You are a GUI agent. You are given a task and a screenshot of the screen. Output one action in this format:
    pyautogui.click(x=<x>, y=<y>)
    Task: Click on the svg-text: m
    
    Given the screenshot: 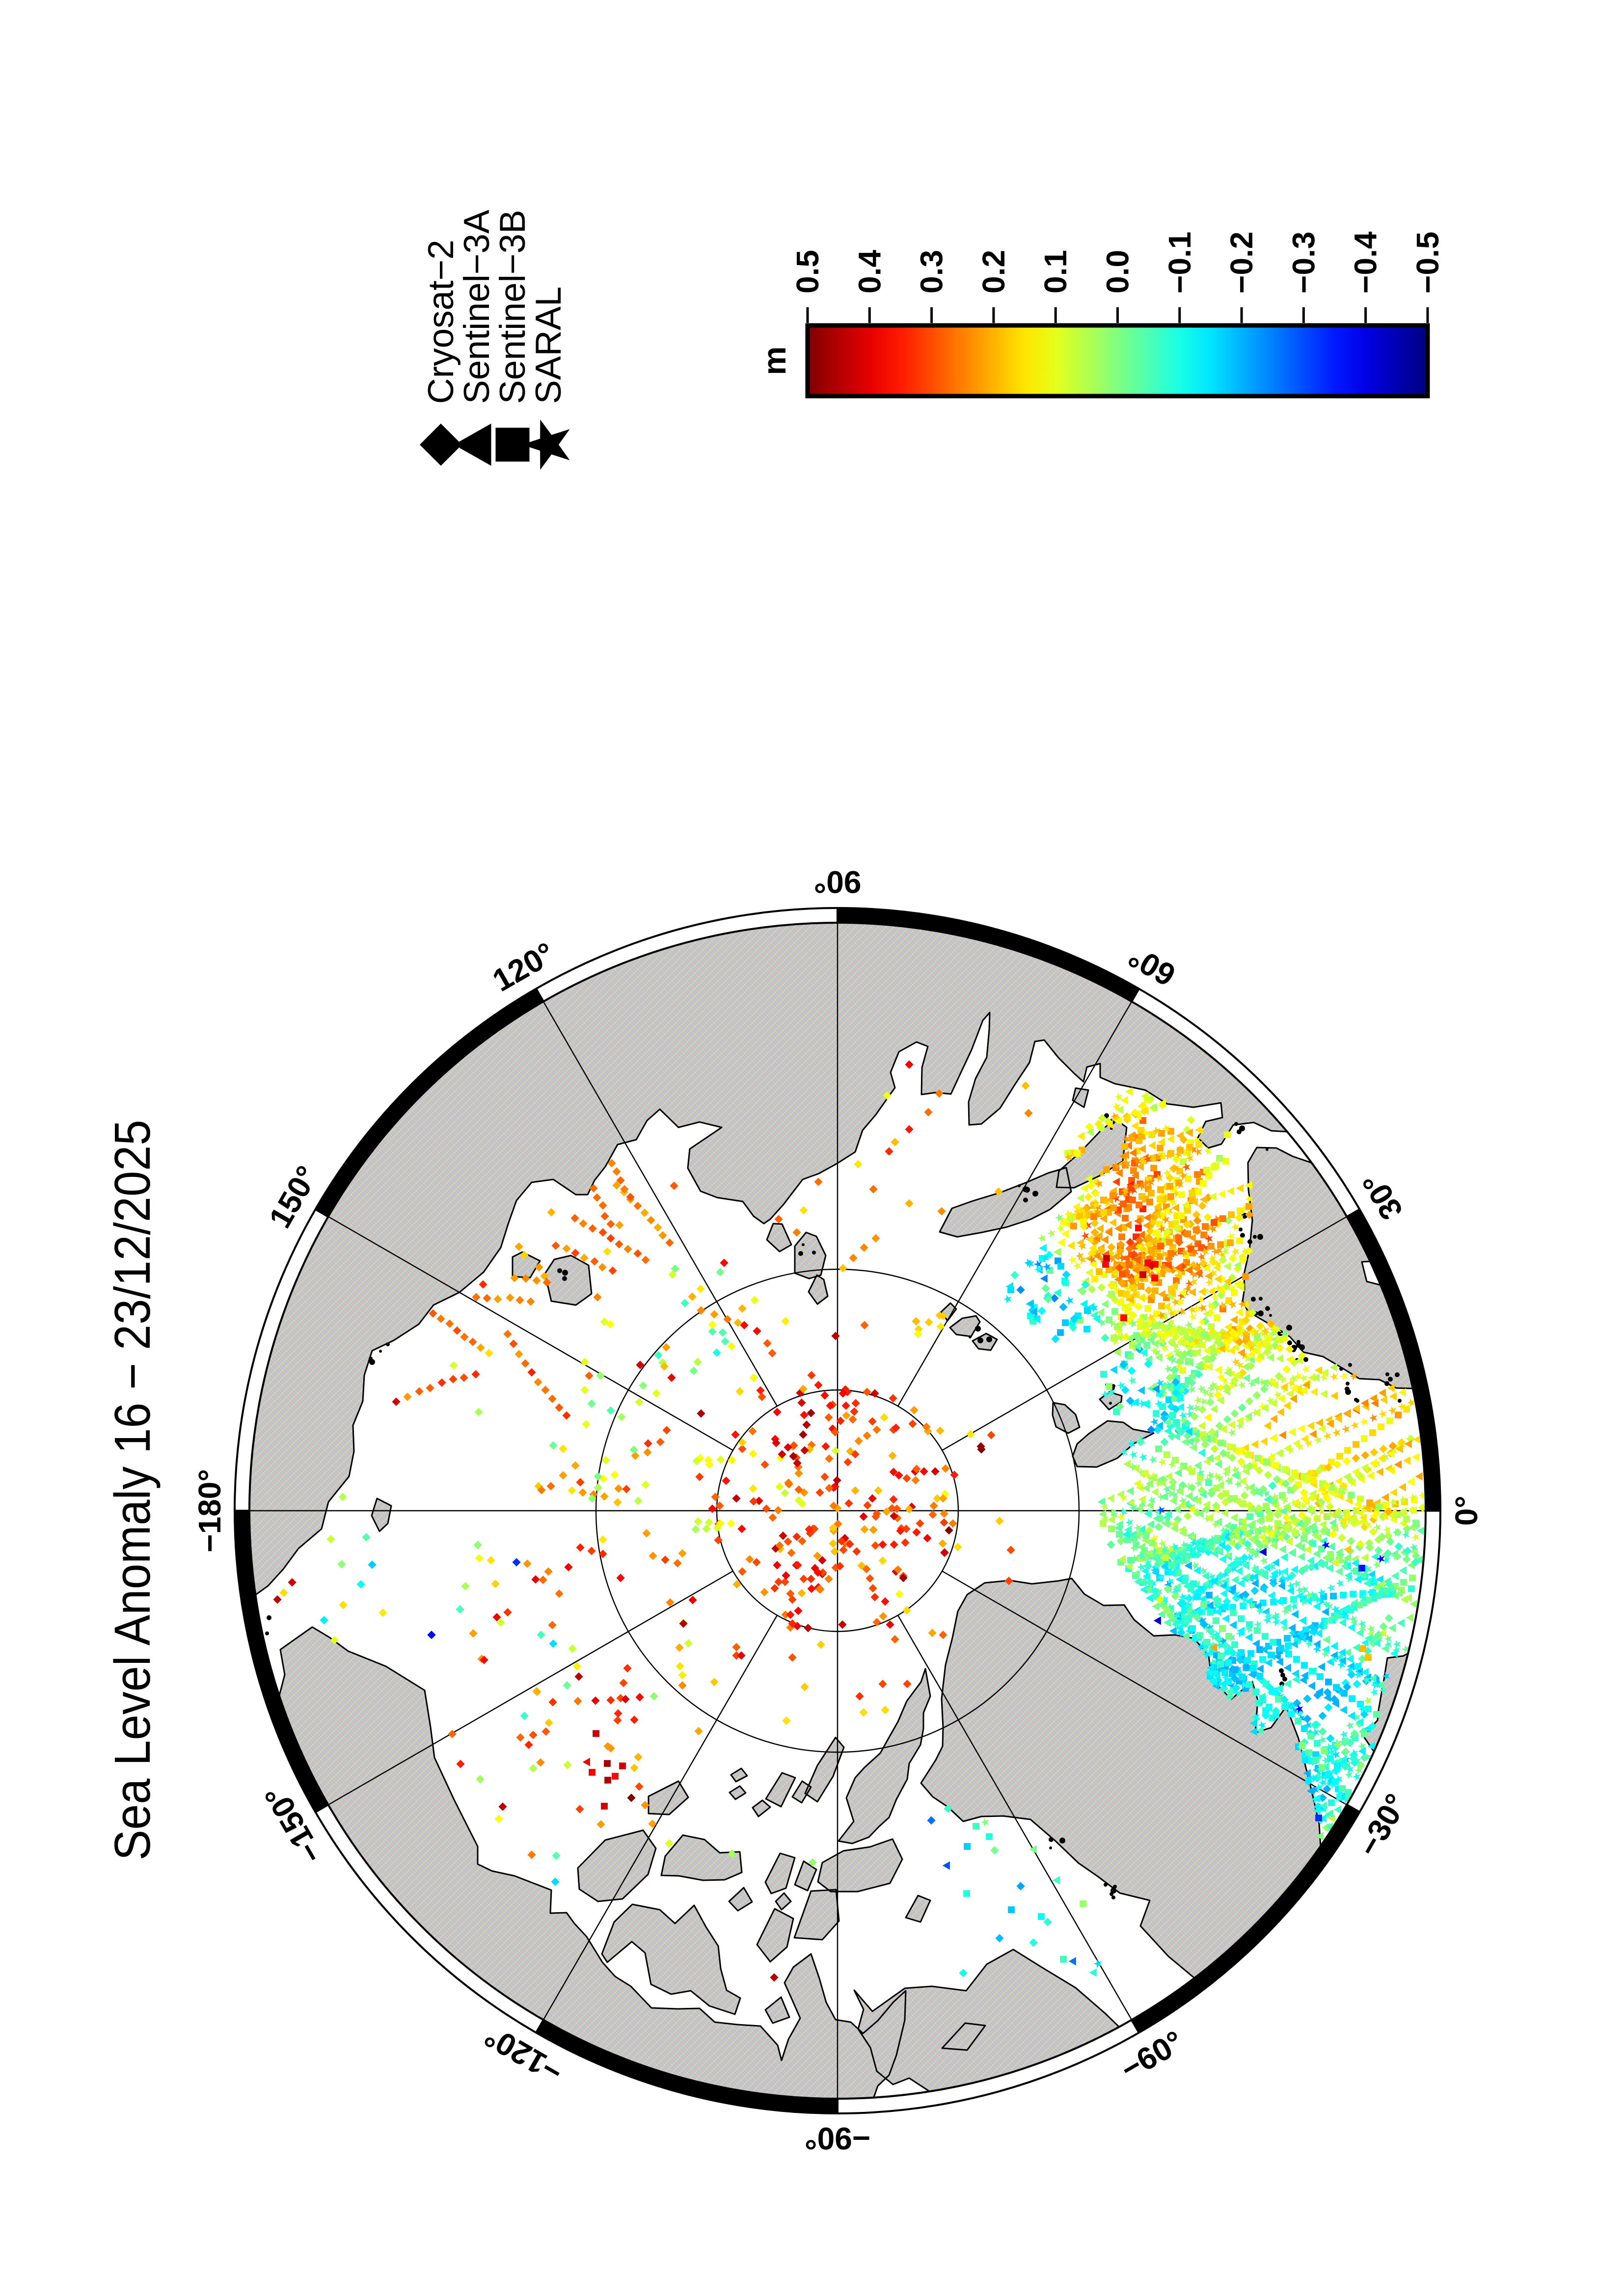 What is the action you would take?
    pyautogui.click(x=774, y=361)
    